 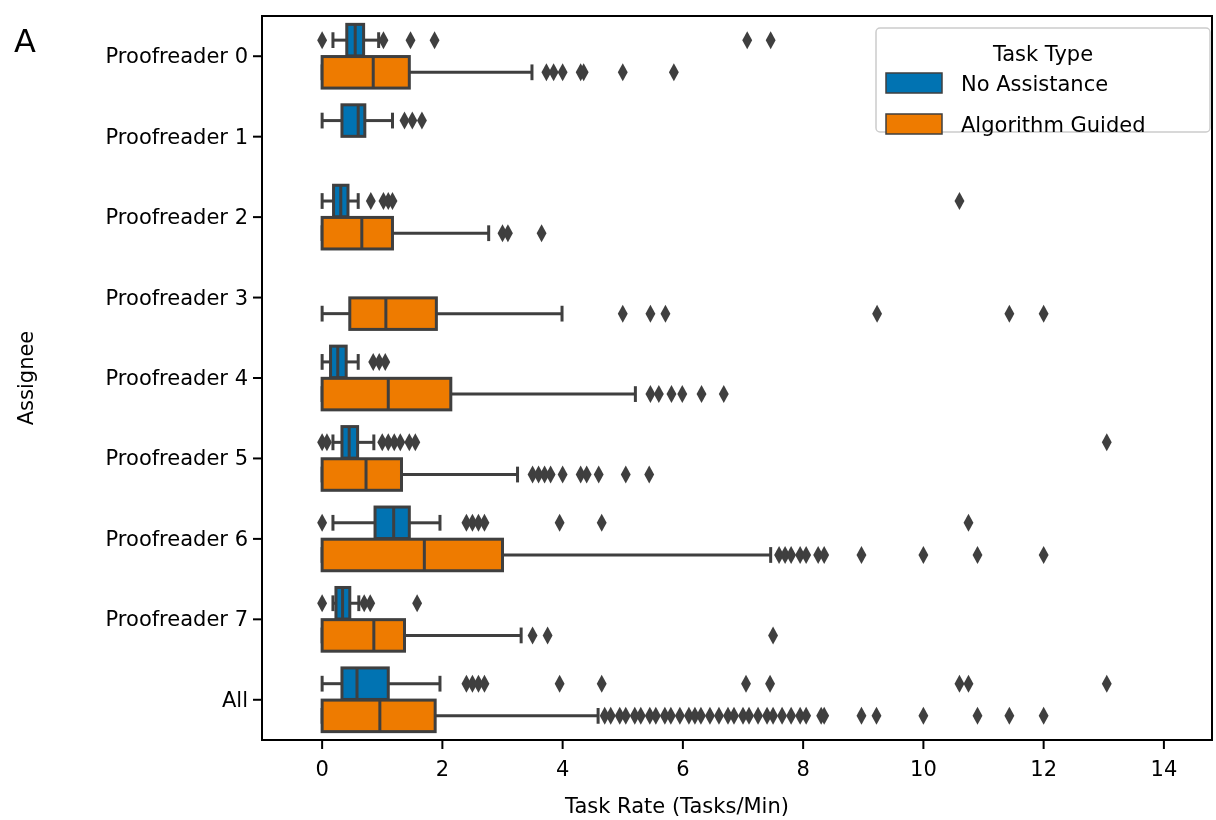 What do you see at coordinates (1035, 84) in the screenshot?
I see `legend-label: No Assistance` at bounding box center [1035, 84].